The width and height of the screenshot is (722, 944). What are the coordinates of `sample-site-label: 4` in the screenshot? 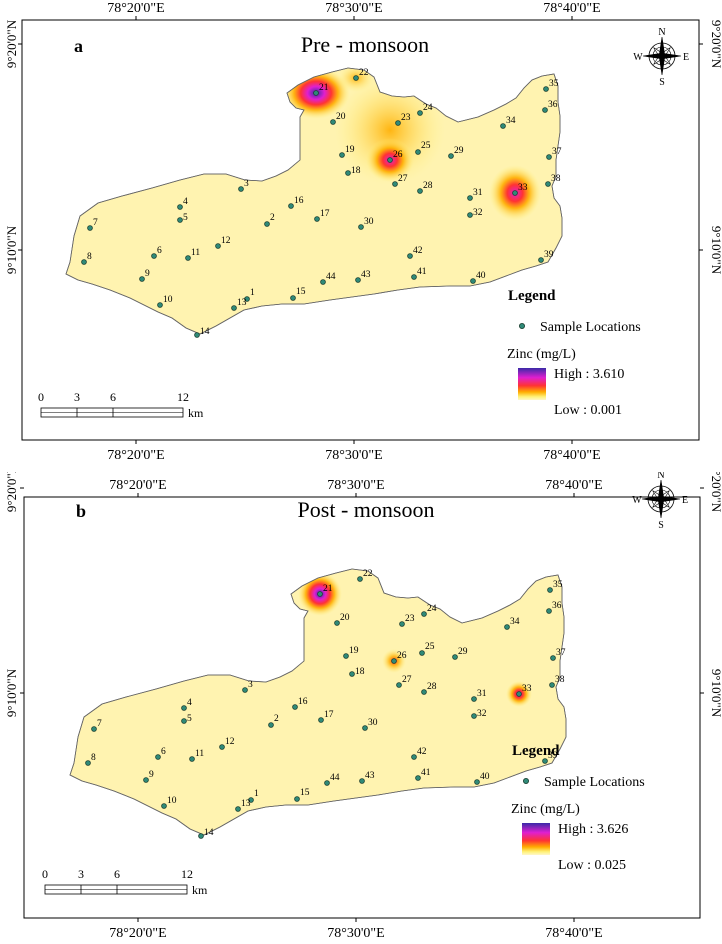 It's located at (185, 202).